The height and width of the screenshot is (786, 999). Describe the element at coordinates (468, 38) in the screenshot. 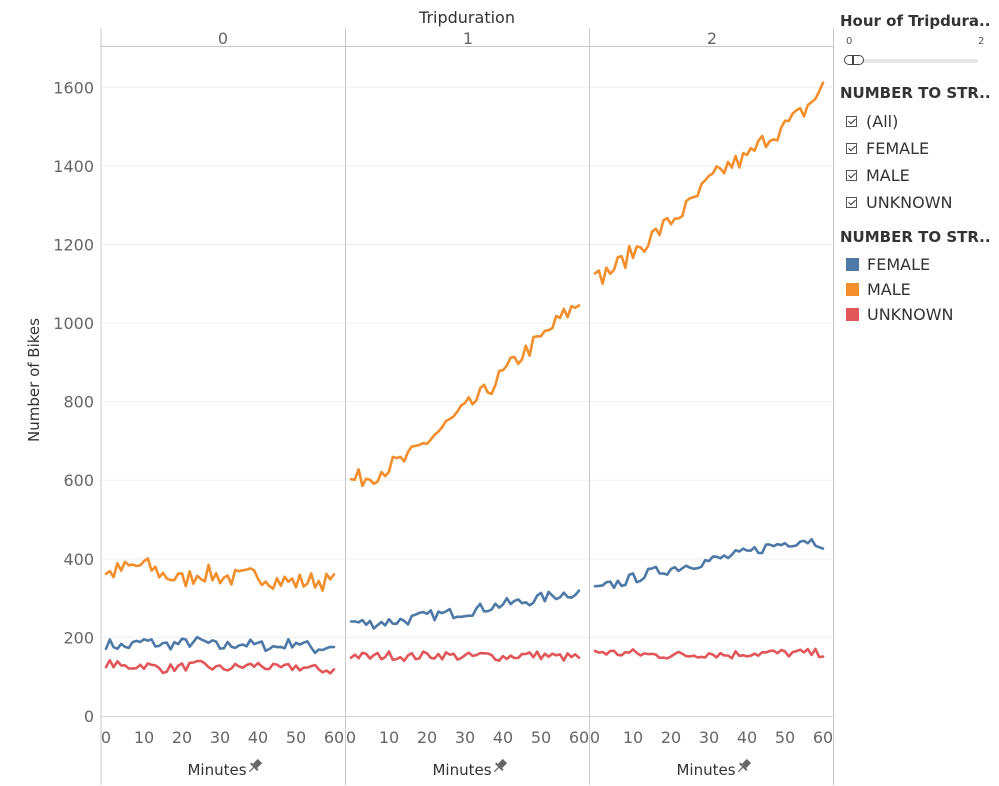

I see `panel-header-label: 1` at that location.